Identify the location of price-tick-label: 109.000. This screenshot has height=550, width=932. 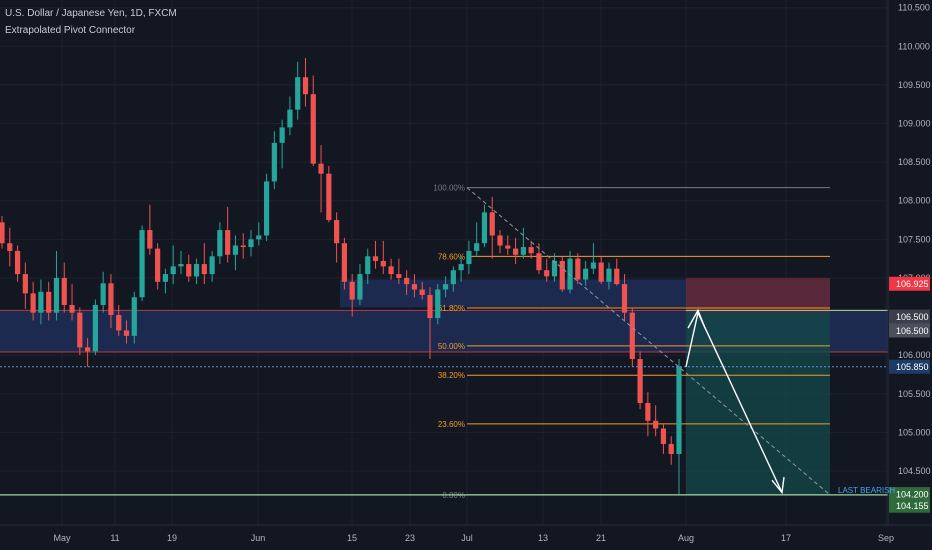
(914, 124).